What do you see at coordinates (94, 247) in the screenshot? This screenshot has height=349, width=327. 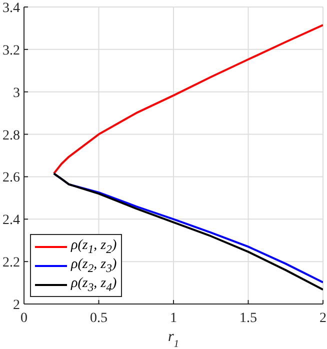 I see `legend-label: ρ(z$_{1}$, z$_{2}$)` at bounding box center [94, 247].